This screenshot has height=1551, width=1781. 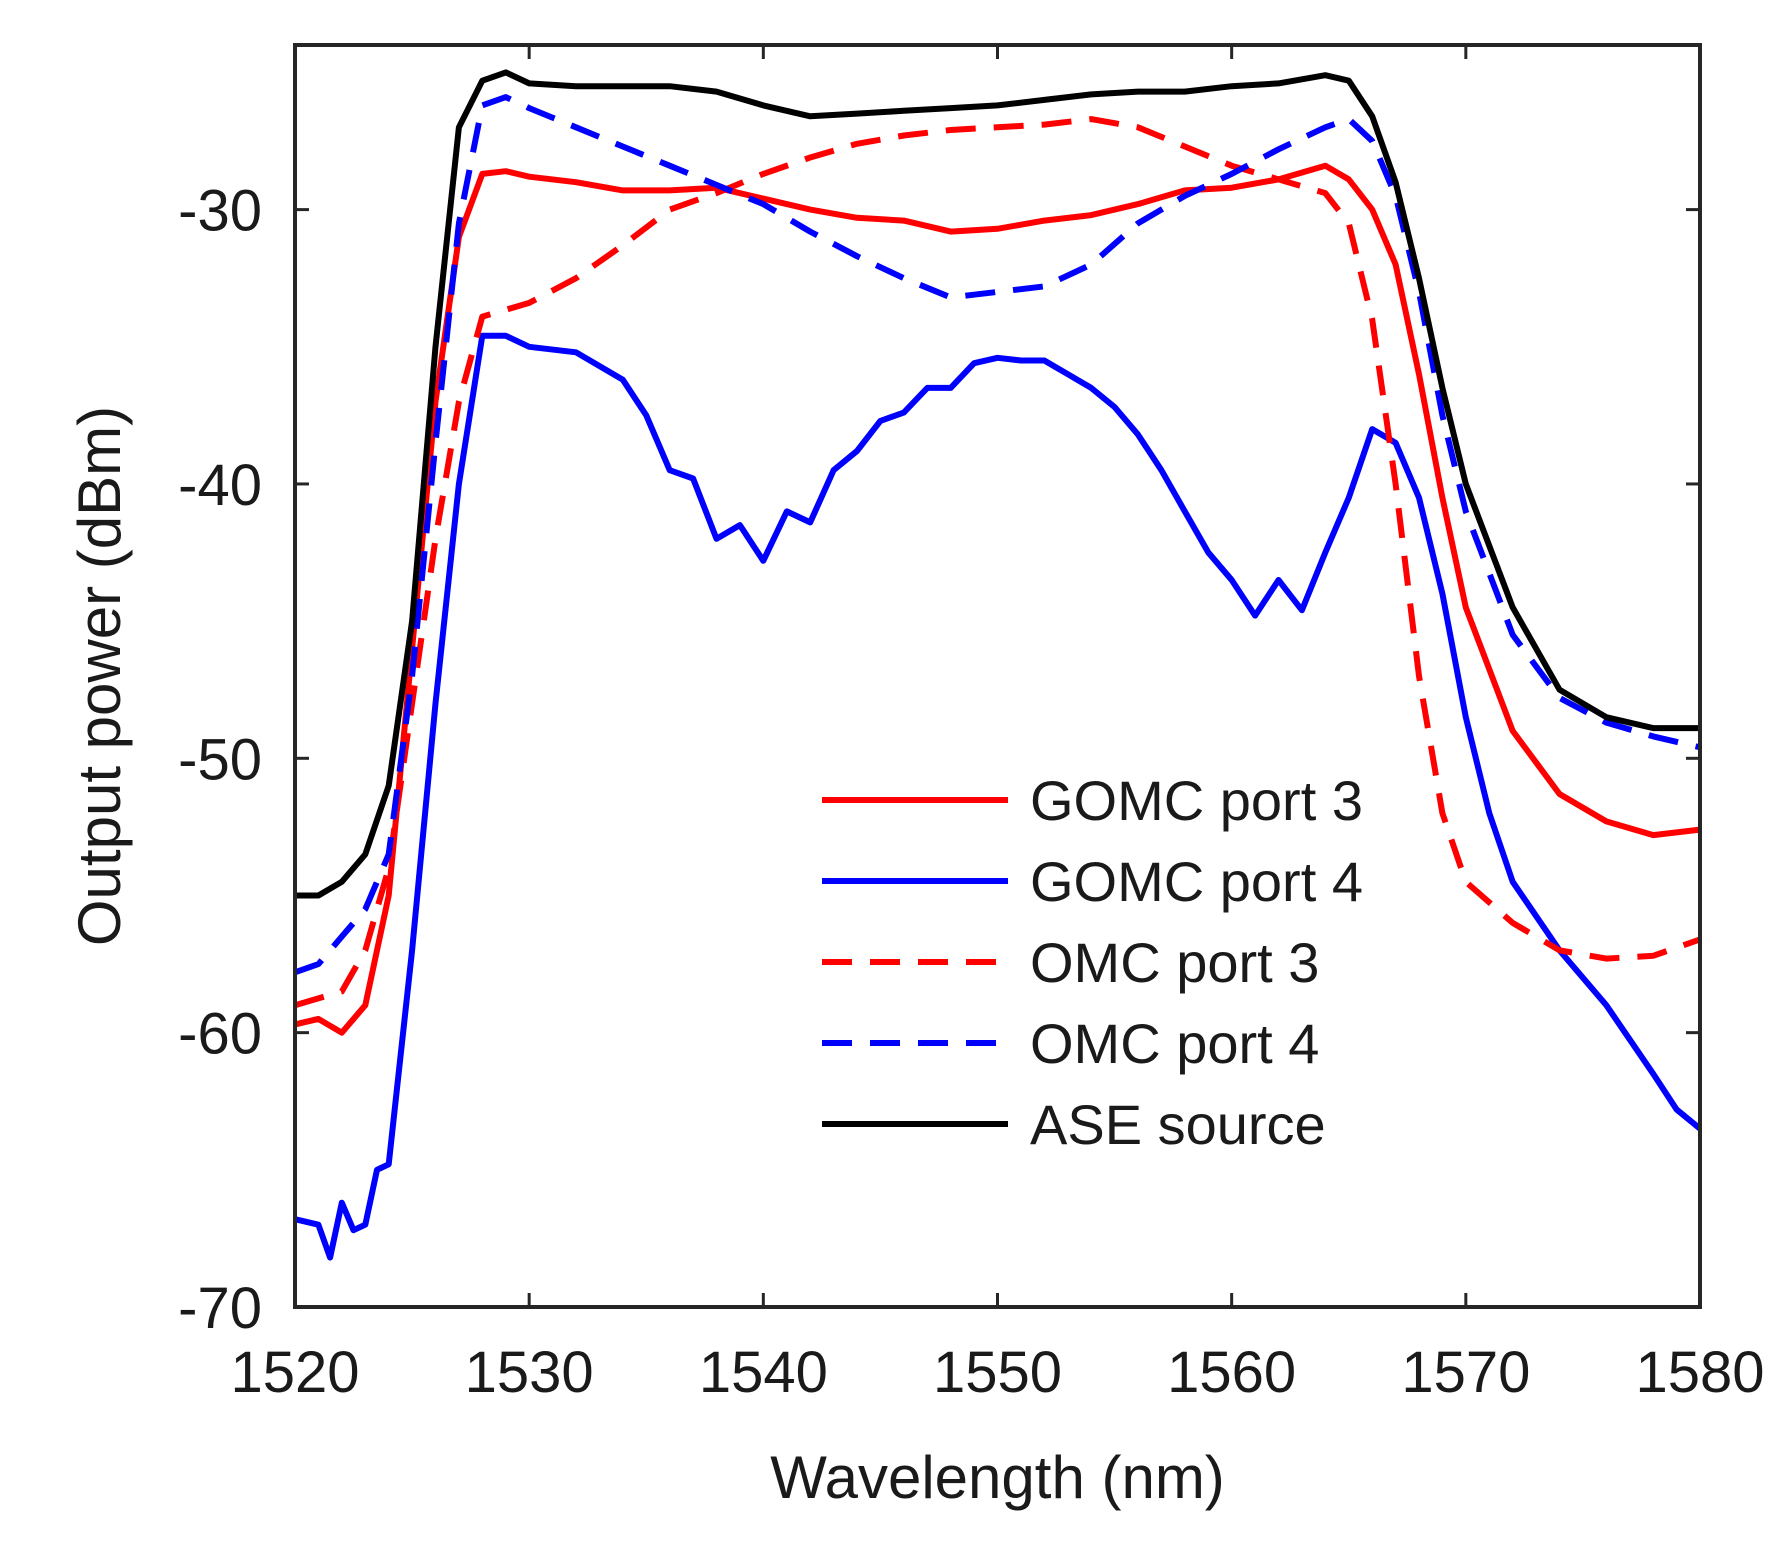 What do you see at coordinates (220, 1308) in the screenshot?
I see `y-tick-label: -70` at bounding box center [220, 1308].